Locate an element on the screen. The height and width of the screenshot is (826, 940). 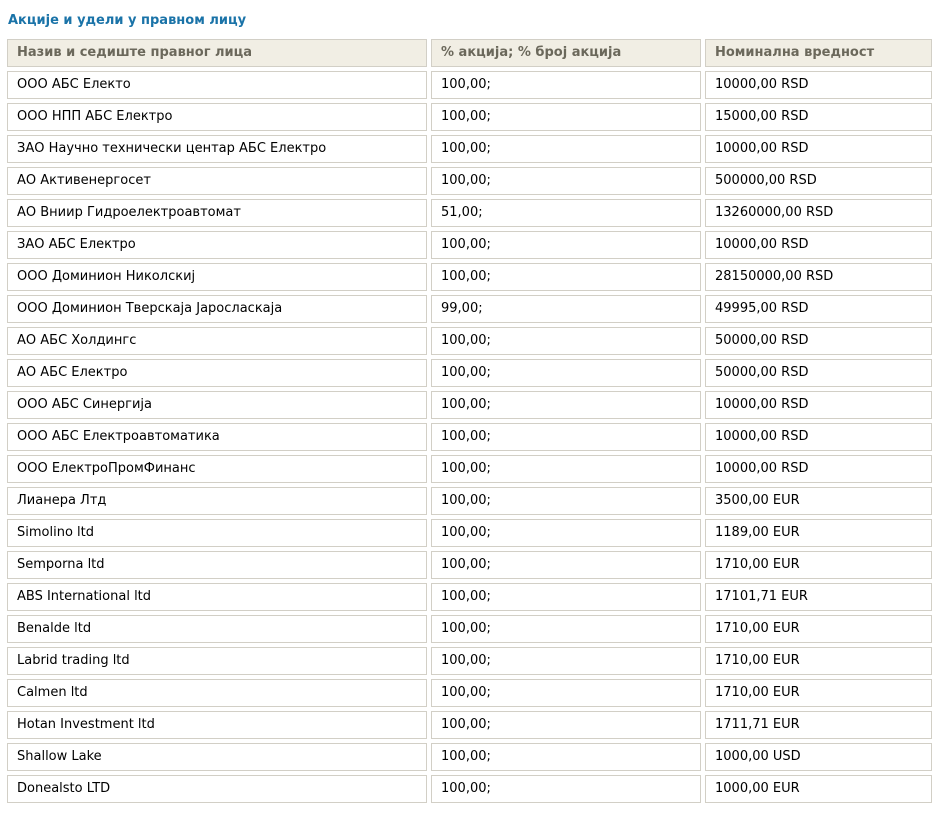
company-name-cell: Labrid trading ltd is located at coordinates (217, 661).